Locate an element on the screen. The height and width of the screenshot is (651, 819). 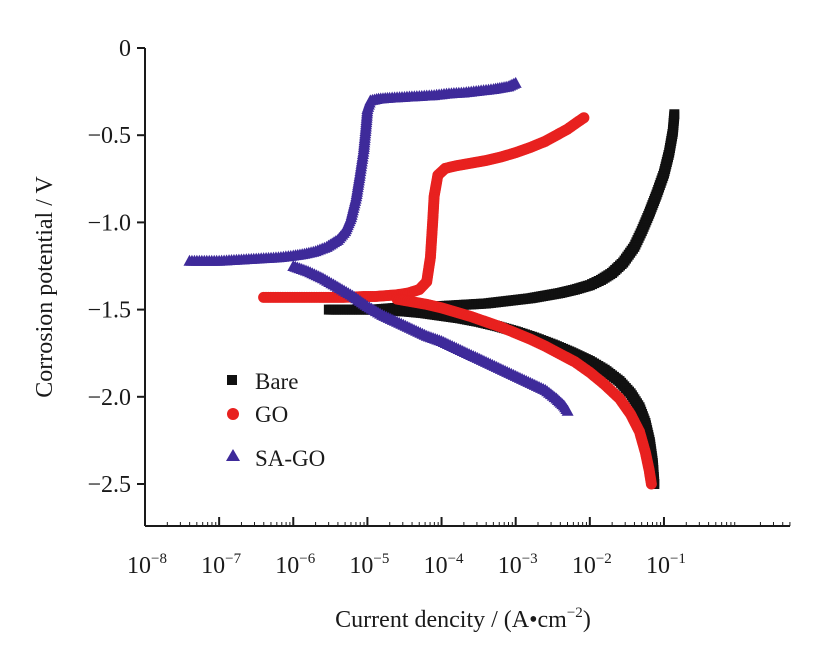
y-tick-label: 0 is located at coordinates (125, 49).